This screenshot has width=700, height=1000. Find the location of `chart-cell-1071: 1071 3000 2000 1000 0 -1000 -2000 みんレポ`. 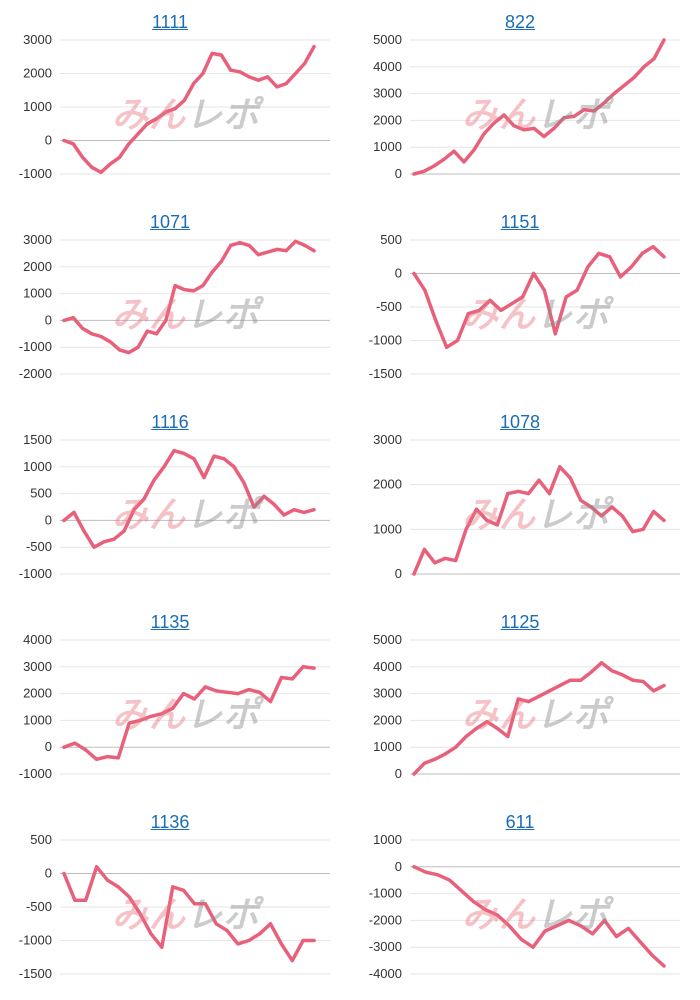

chart-cell-1071: 1071 3000 2000 1000 0 -1000 -2000 みんレポ is located at coordinates (170, 298).